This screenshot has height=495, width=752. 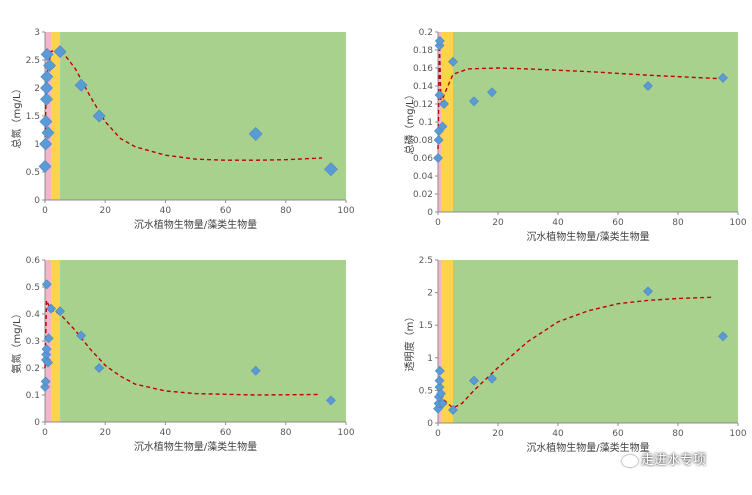 What do you see at coordinates (423, 69) in the screenshot?
I see `y-tick-label: 0.16` at bounding box center [423, 69].